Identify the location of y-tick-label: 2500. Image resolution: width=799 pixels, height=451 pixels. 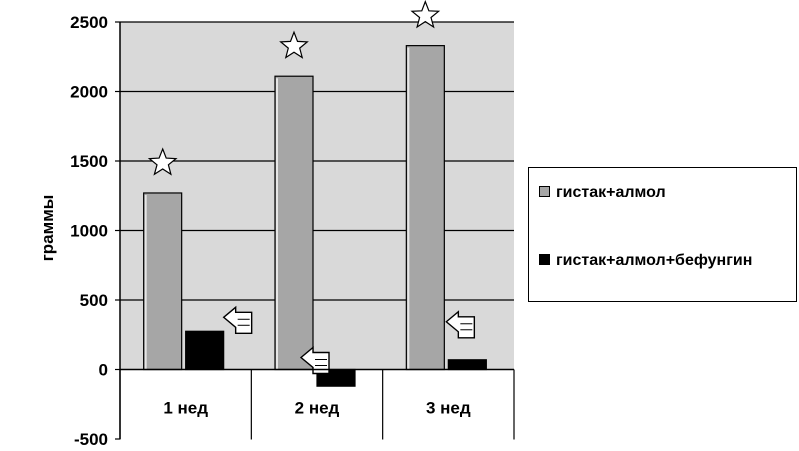
(89, 22).